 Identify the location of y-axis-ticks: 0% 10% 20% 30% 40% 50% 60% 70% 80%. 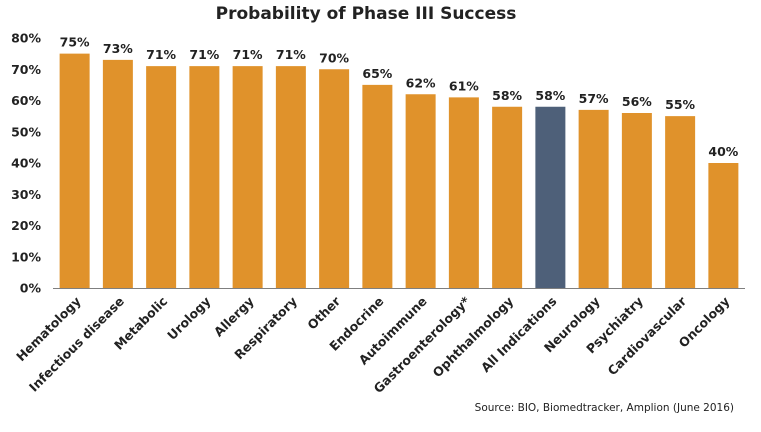
(26, 163).